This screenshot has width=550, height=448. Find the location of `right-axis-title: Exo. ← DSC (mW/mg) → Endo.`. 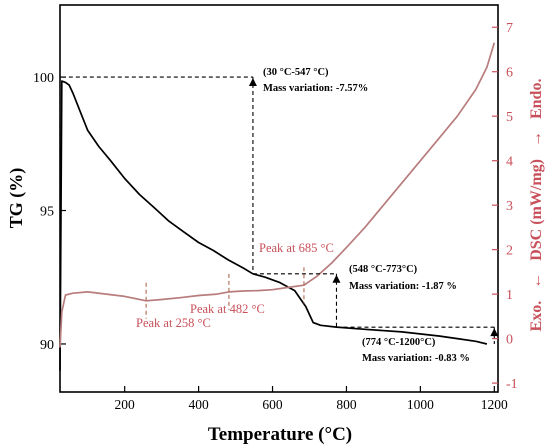

right-axis-title: Exo. ← DSC (mW/mg) → Endo. is located at coordinates (536, 205).